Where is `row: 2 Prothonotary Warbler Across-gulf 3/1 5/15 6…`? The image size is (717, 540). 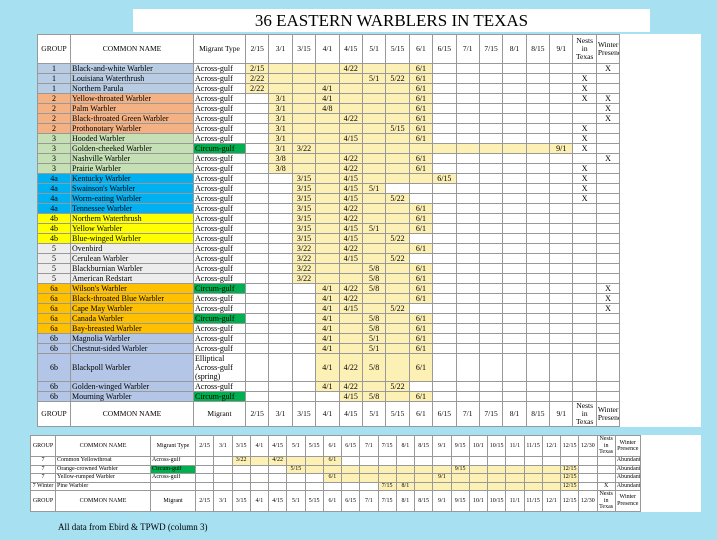 row: 2 Prothonotary Warbler Across-gulf 3/1 5/15 6… is located at coordinates (369, 128).